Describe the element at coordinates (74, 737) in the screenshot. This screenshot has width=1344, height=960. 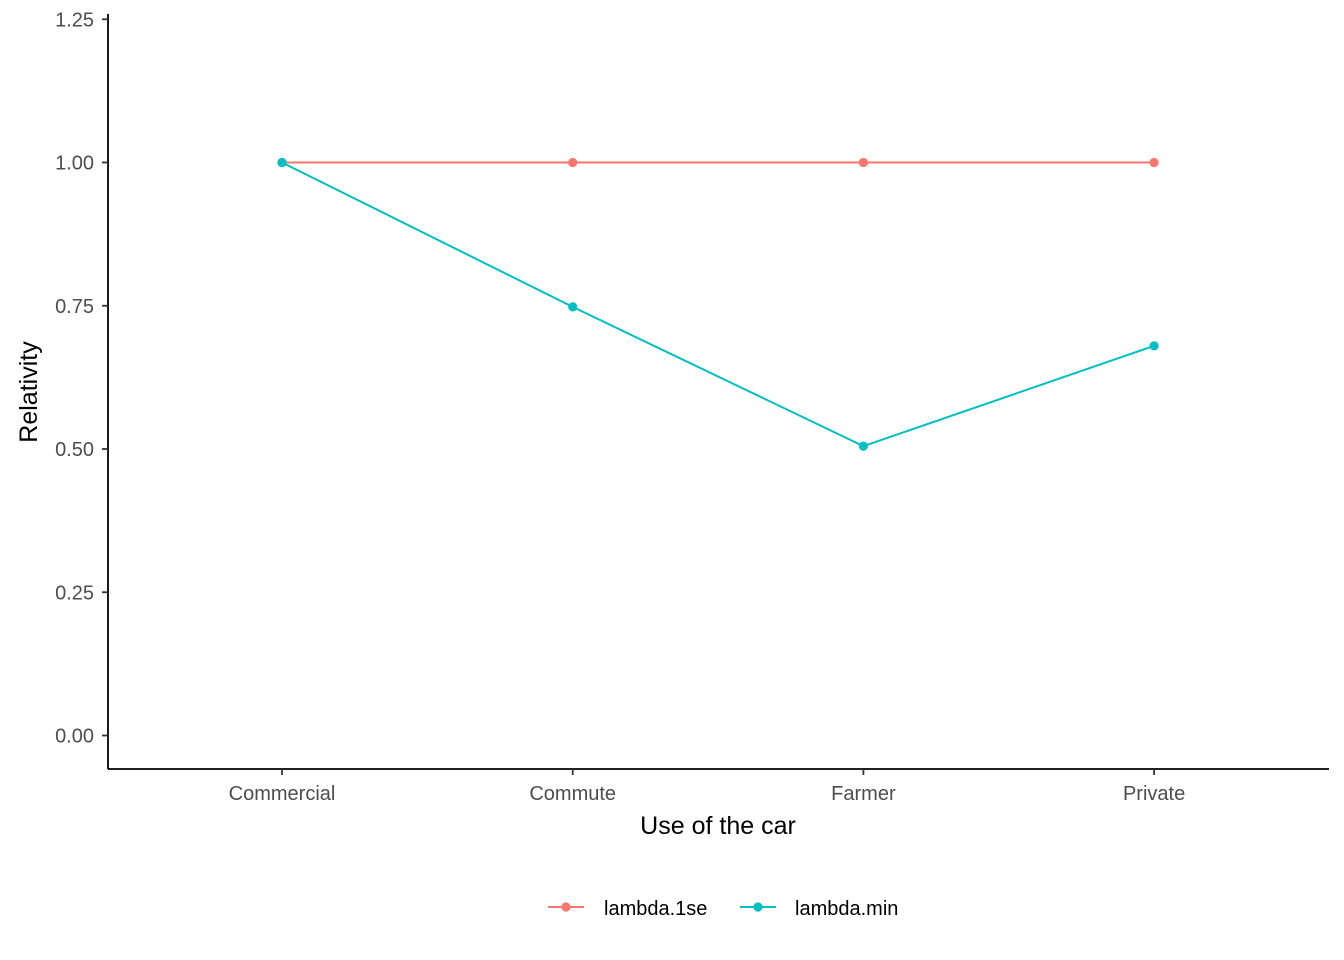
I see `y-tick-label: 0.00` at that location.